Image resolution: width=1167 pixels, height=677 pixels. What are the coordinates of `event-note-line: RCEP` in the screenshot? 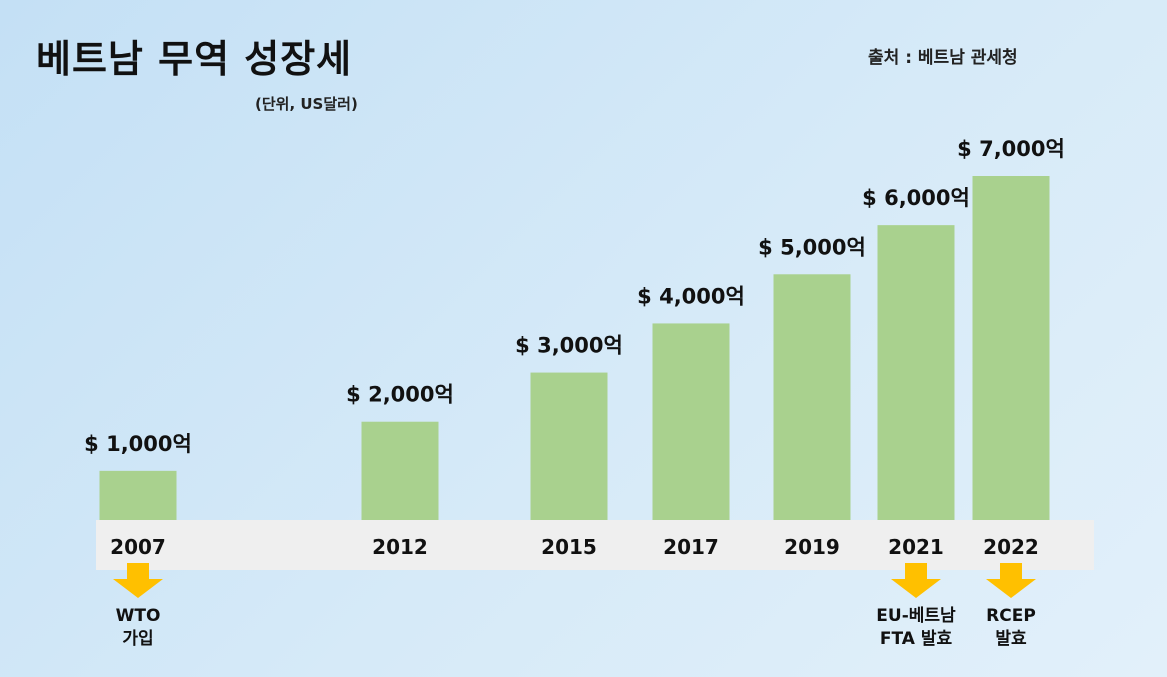 It's located at (1011, 616).